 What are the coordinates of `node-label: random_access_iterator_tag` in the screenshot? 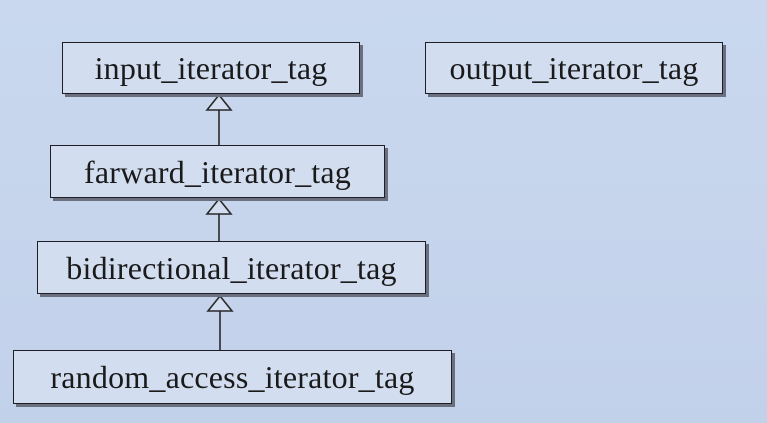 It's located at (232, 377).